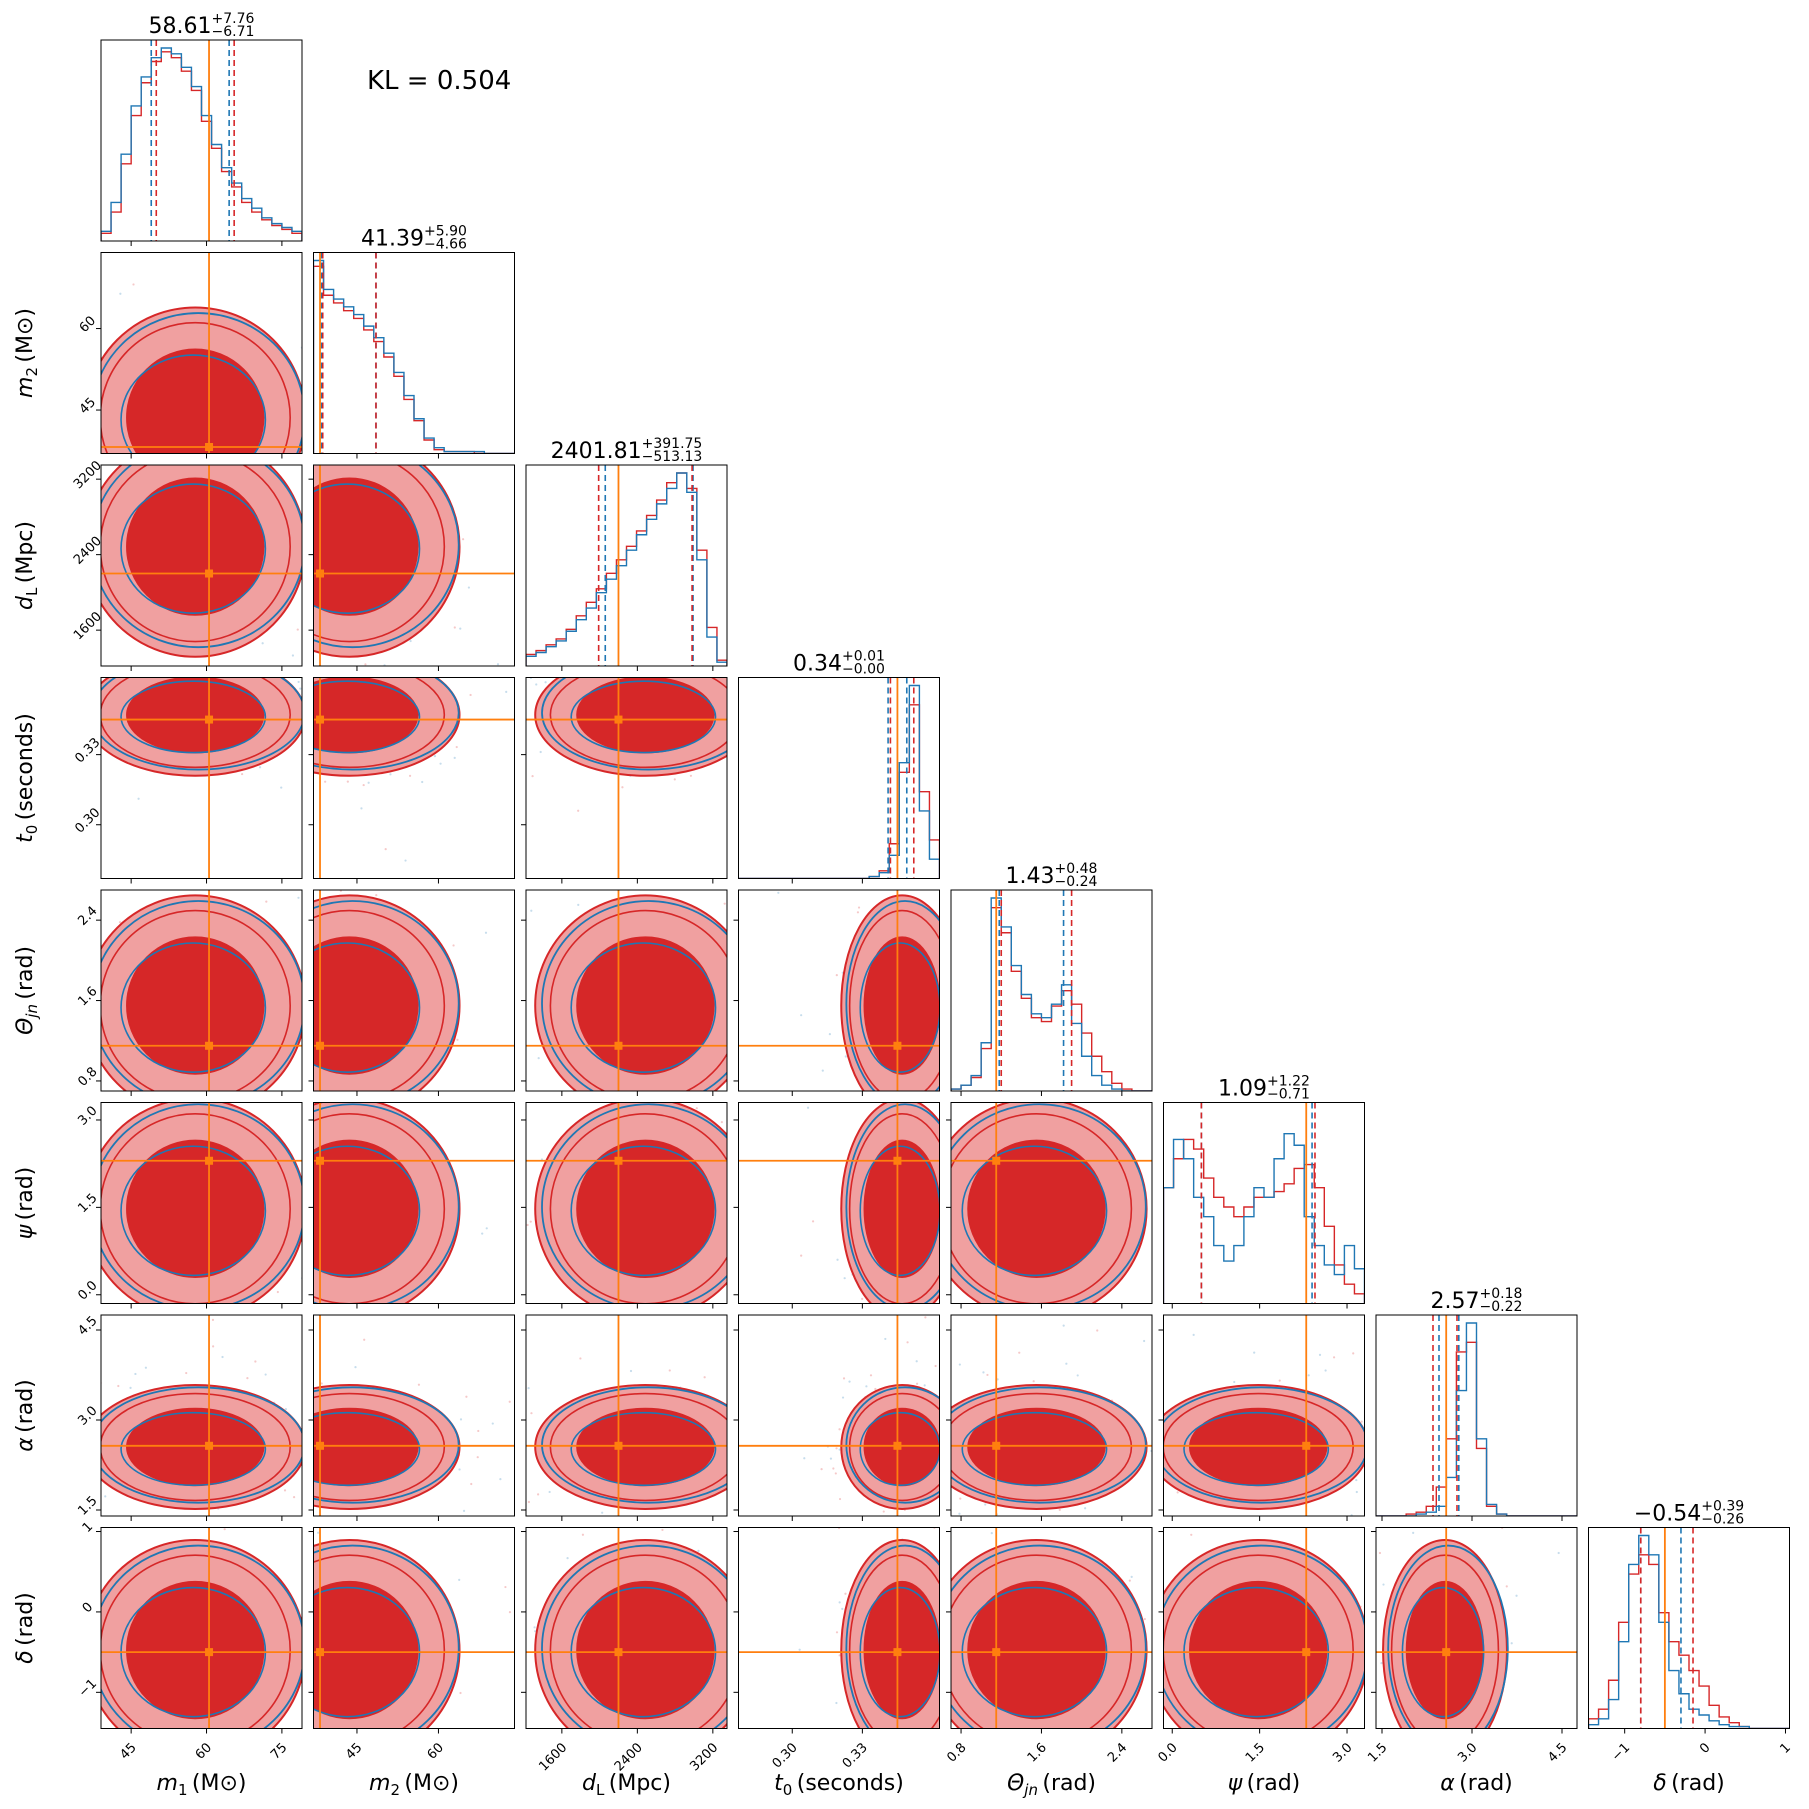  I want to click on contour-mid-dL-m2, so click(379, 554).